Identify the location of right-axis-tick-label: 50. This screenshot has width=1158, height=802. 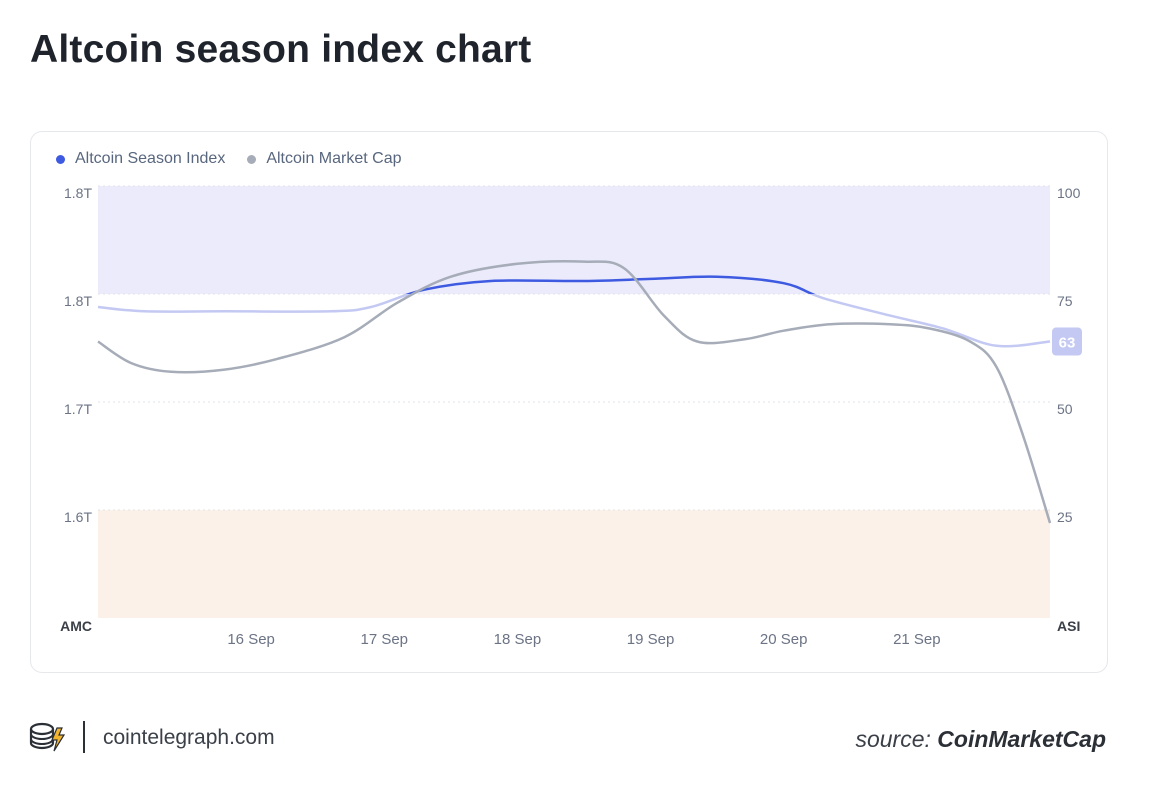
(1065, 409).